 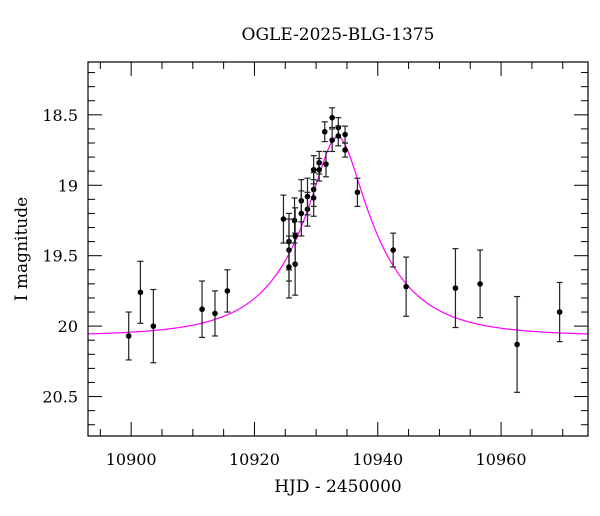 What do you see at coordinates (60, 256) in the screenshot?
I see `y-tick-label: 19.5` at bounding box center [60, 256].